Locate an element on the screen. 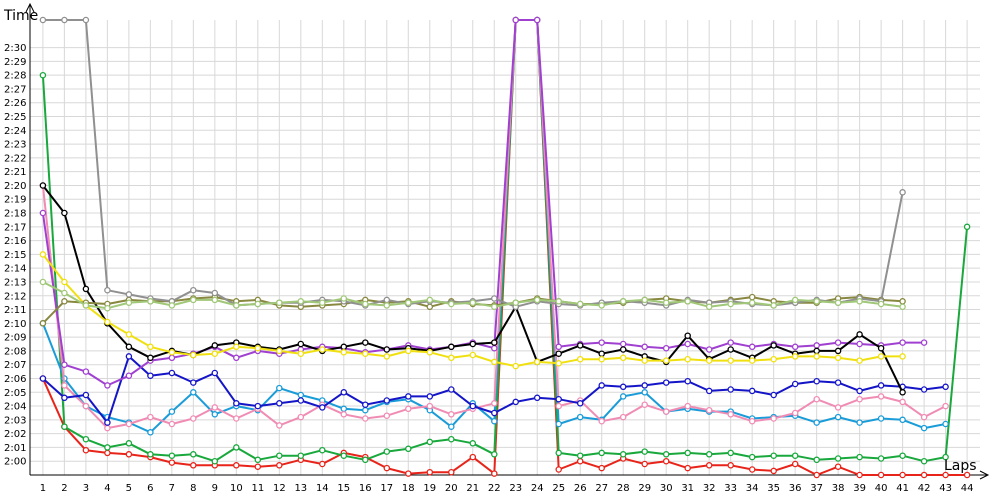 This screenshot has width=1000, height=500. x-axis-title: Laps is located at coordinates (960, 466).